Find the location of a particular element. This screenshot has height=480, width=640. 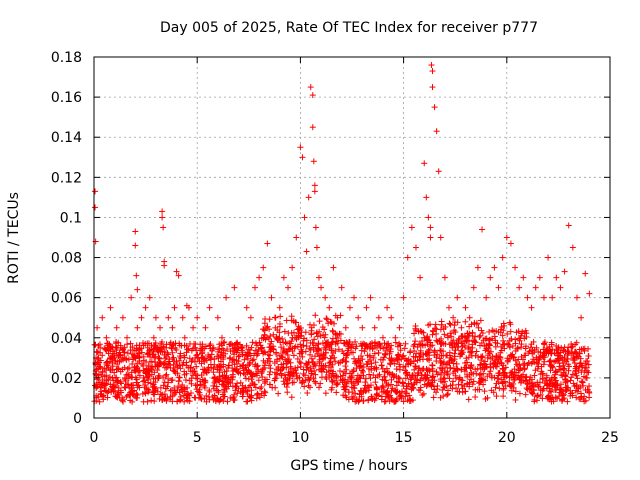

y-tick-label: 0.04 is located at coordinates (66, 339).